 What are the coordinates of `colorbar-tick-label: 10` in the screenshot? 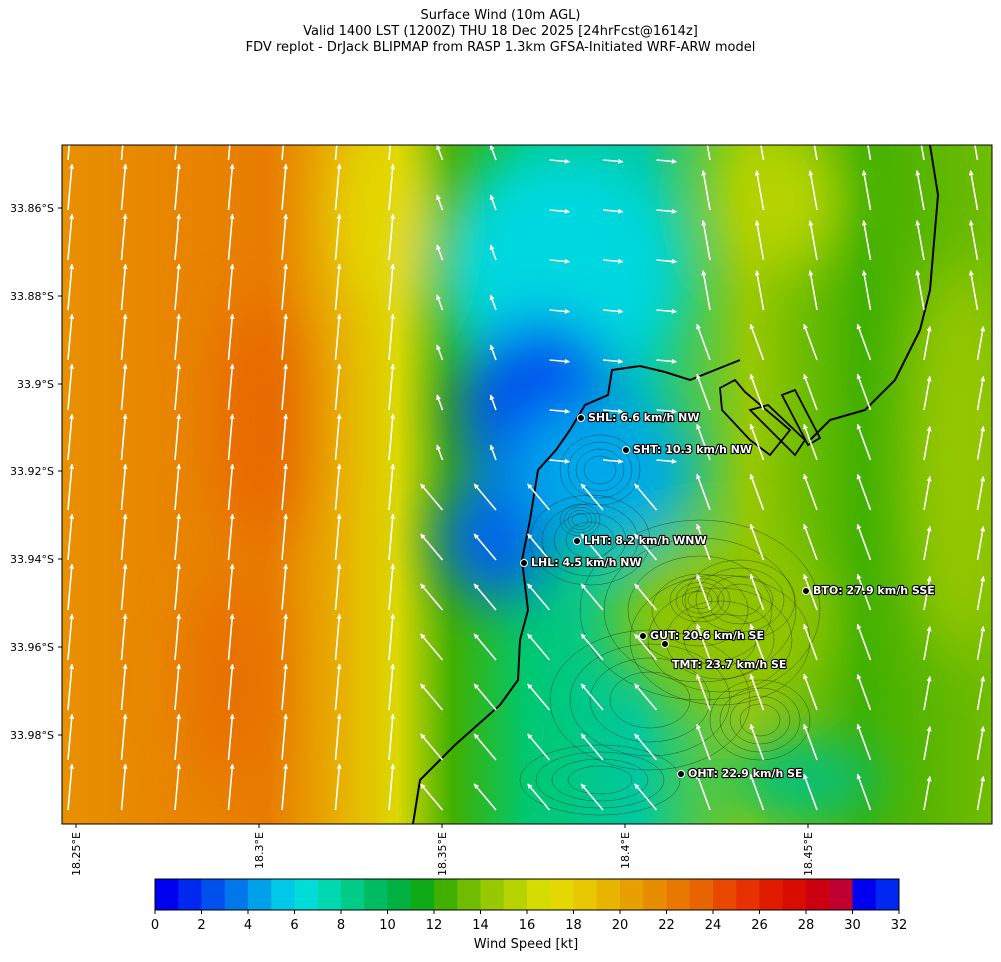 It's located at (387, 925).